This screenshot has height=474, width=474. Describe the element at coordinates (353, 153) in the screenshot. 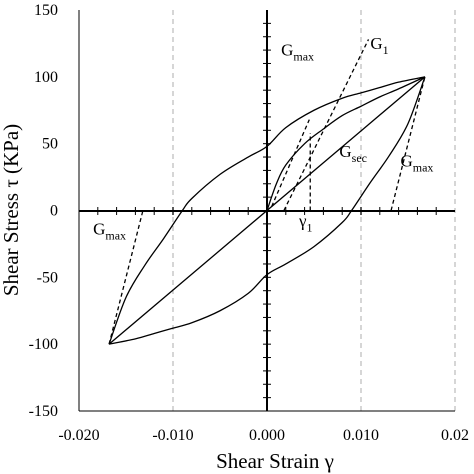

I see `annotation-2: Gsec` at that location.